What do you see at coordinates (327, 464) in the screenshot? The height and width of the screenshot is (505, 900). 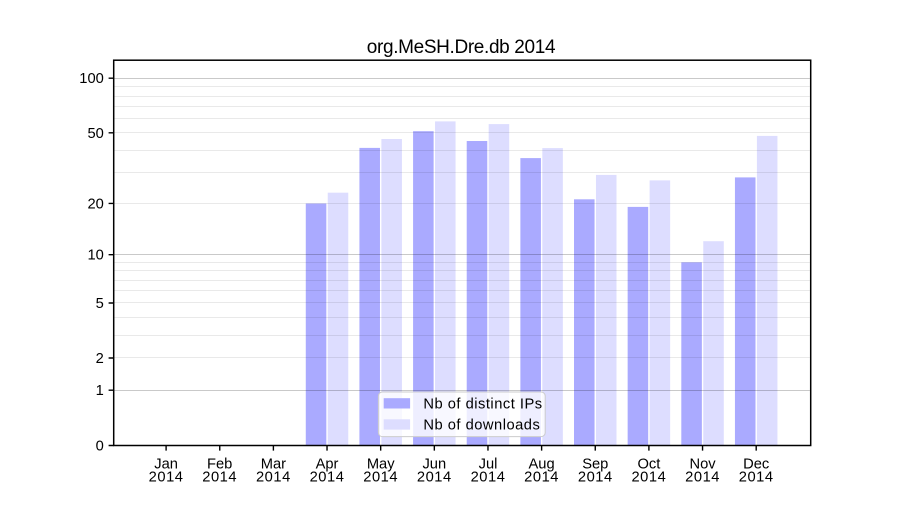 I see `svg-text: Apr` at bounding box center [327, 464].